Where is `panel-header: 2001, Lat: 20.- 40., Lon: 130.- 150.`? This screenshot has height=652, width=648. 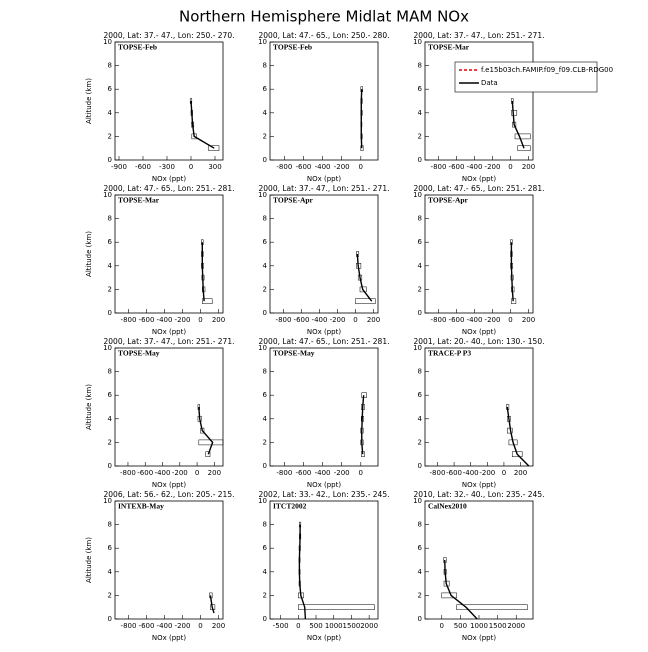 panel-header: 2001, Lat: 20.- 40., Lon: 130.- 150. is located at coordinates (479, 341).